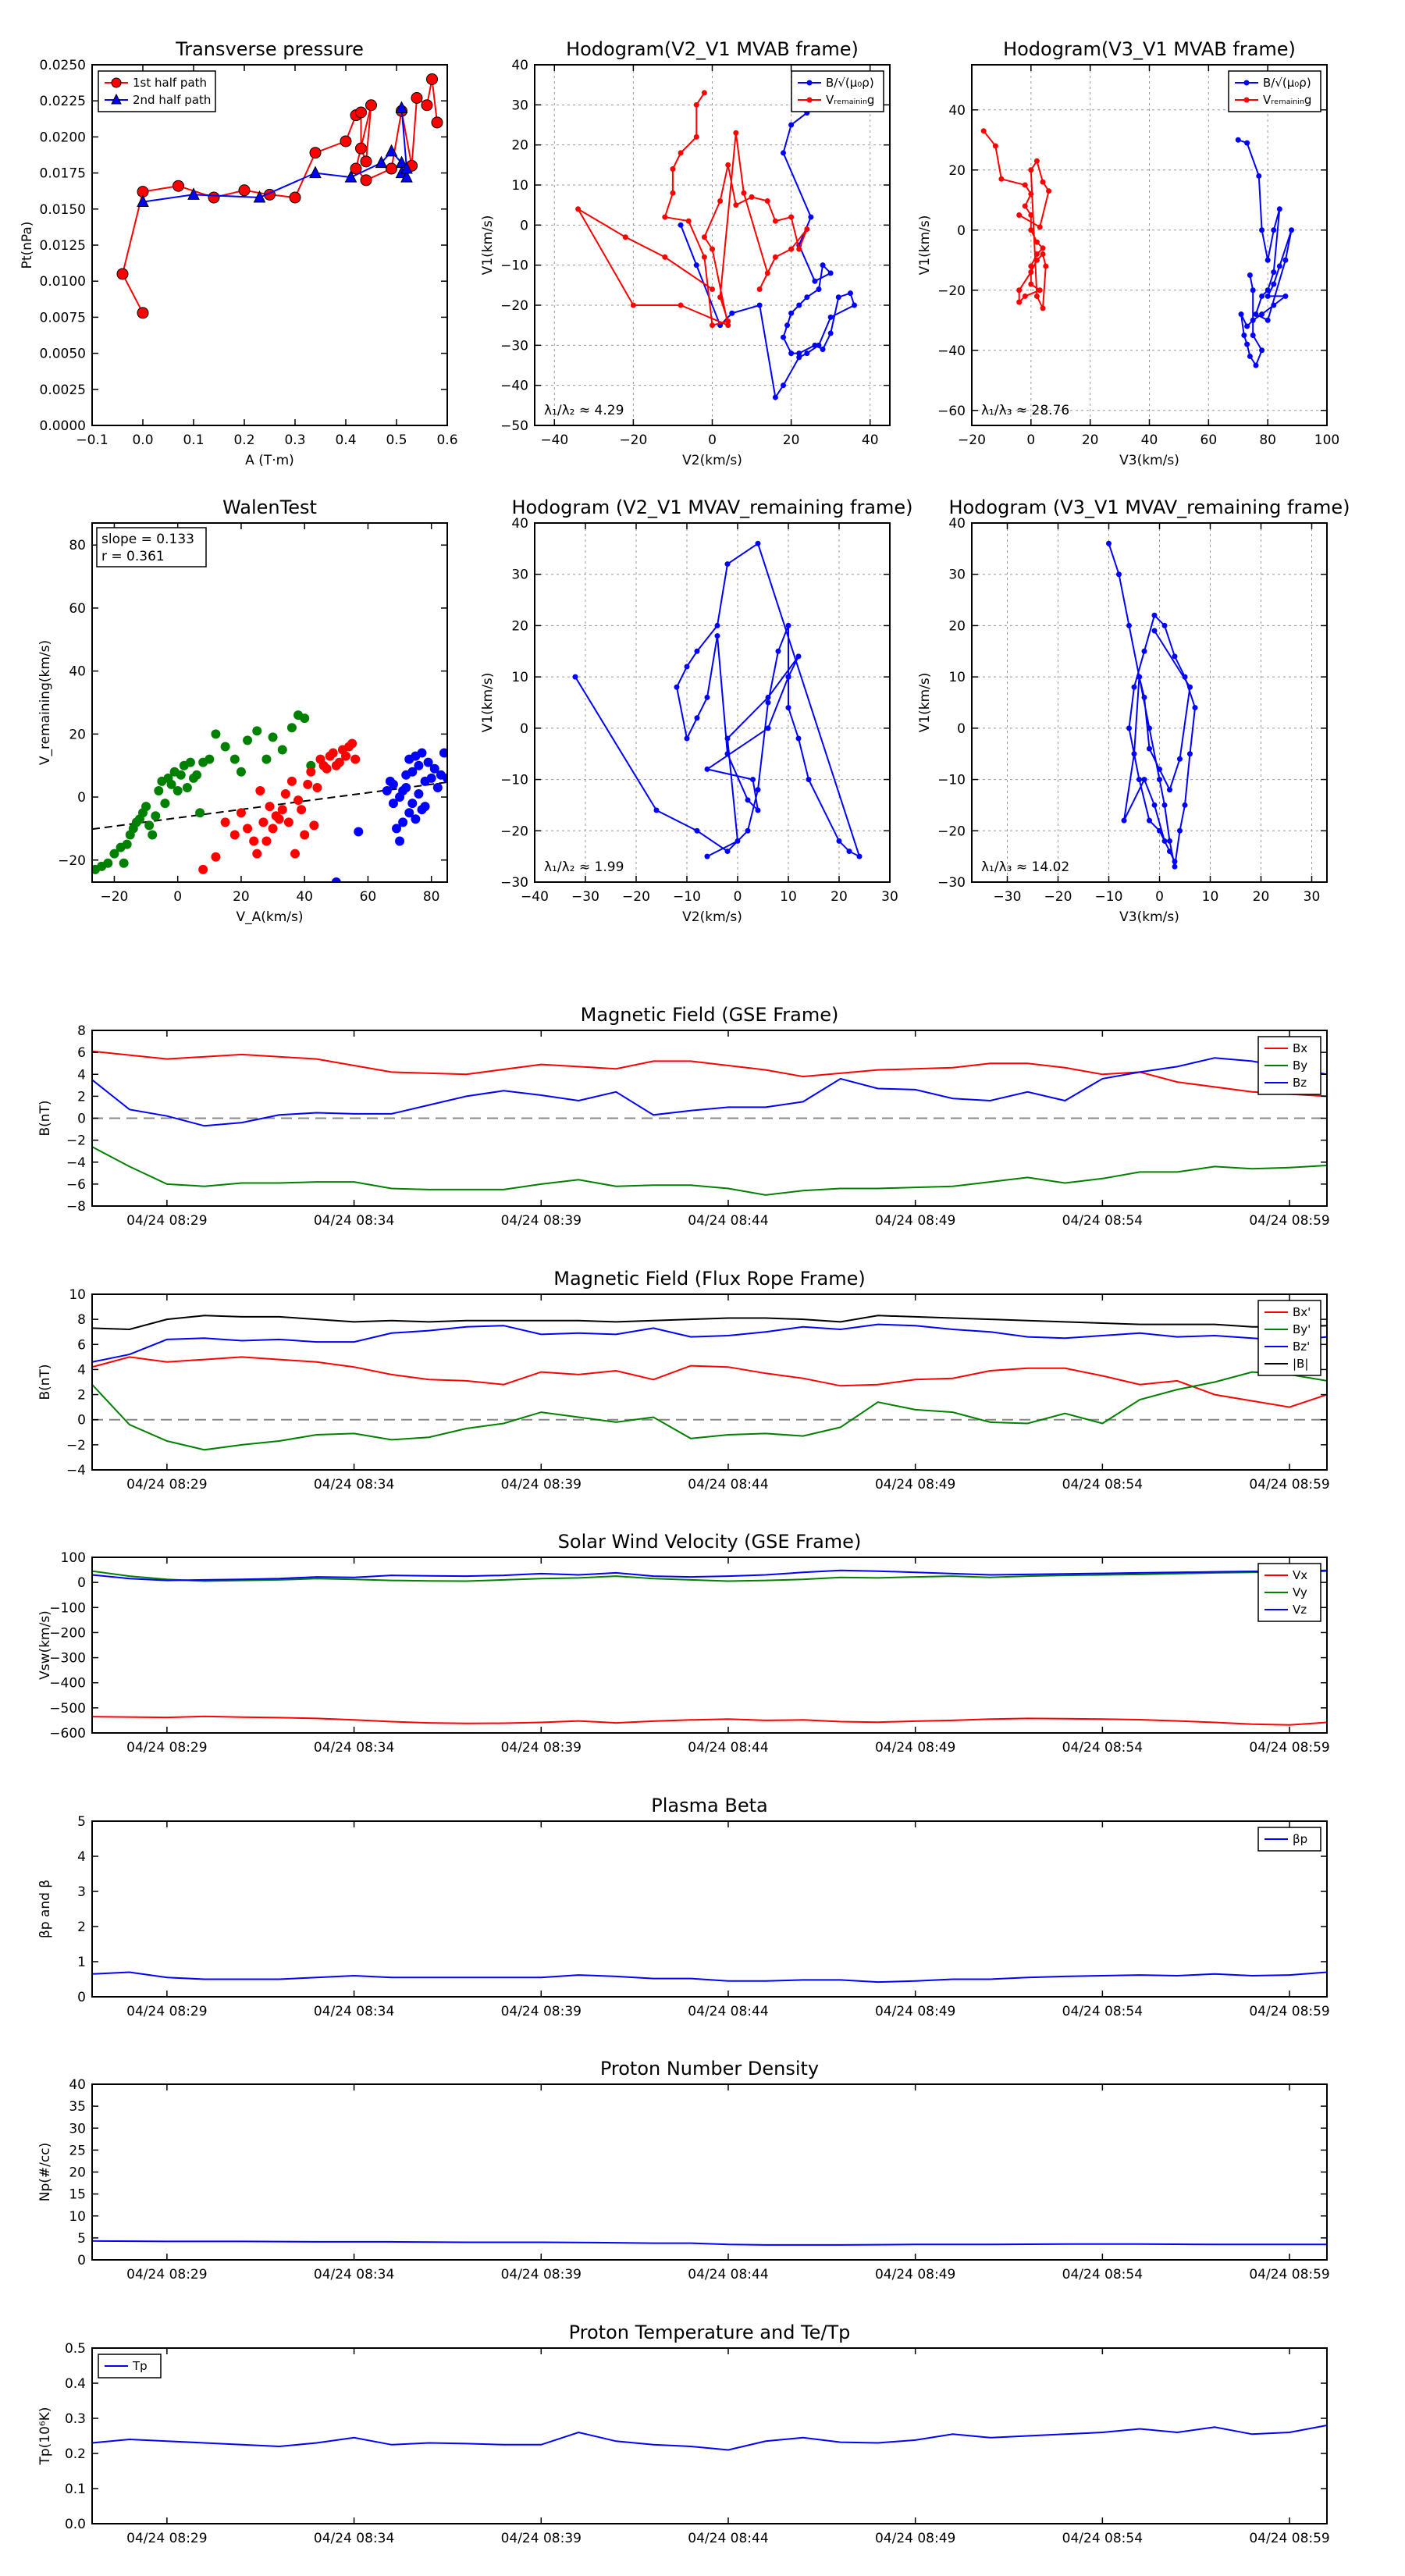  I want to click on x-tick-label: 04/24 08:39, so click(541, 2274).